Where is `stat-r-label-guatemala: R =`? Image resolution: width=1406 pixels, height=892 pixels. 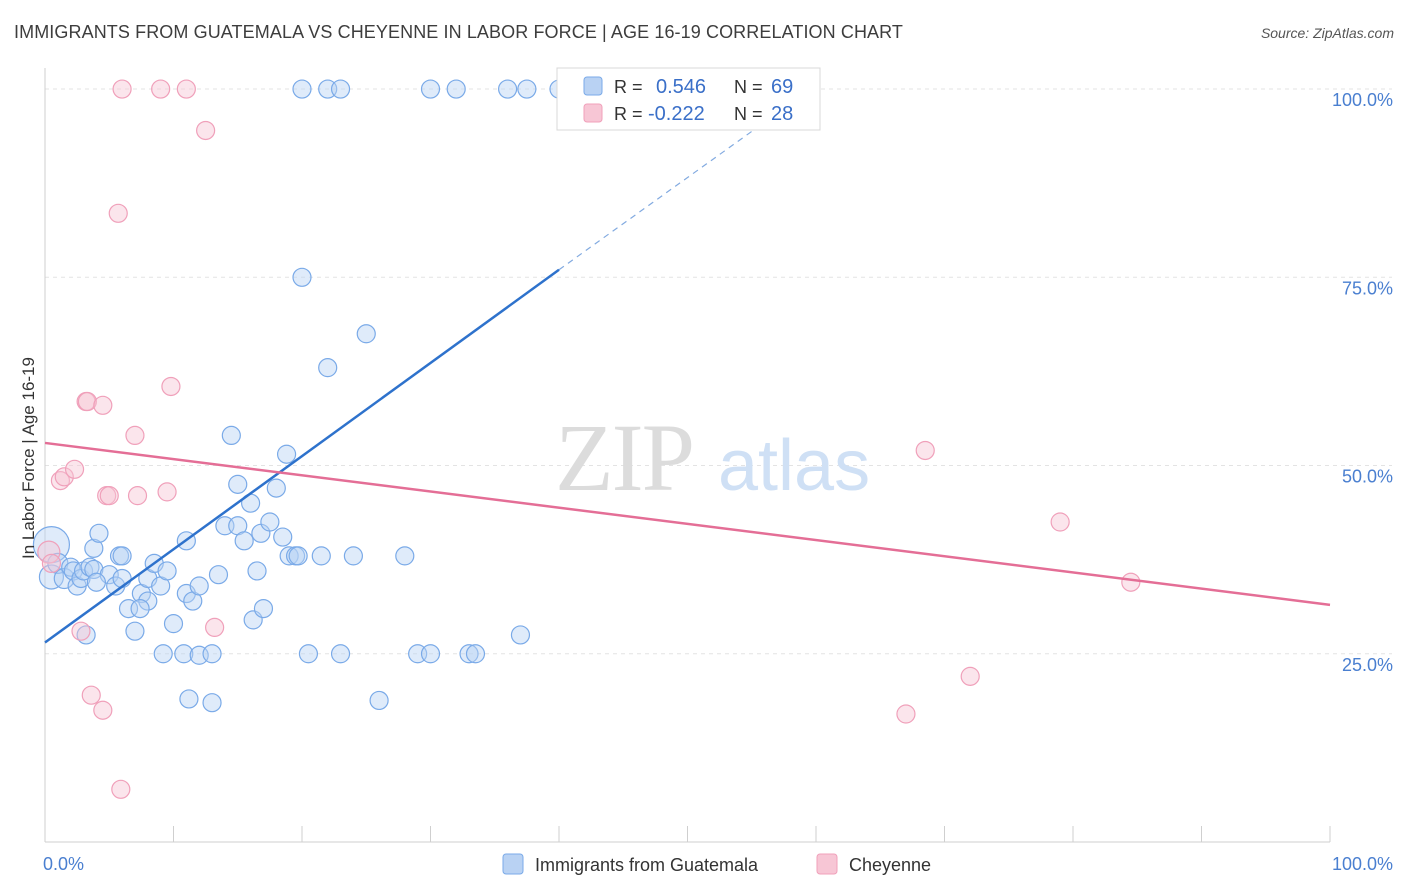 stat-r-label-guatemala: R = is located at coordinates (628, 87).